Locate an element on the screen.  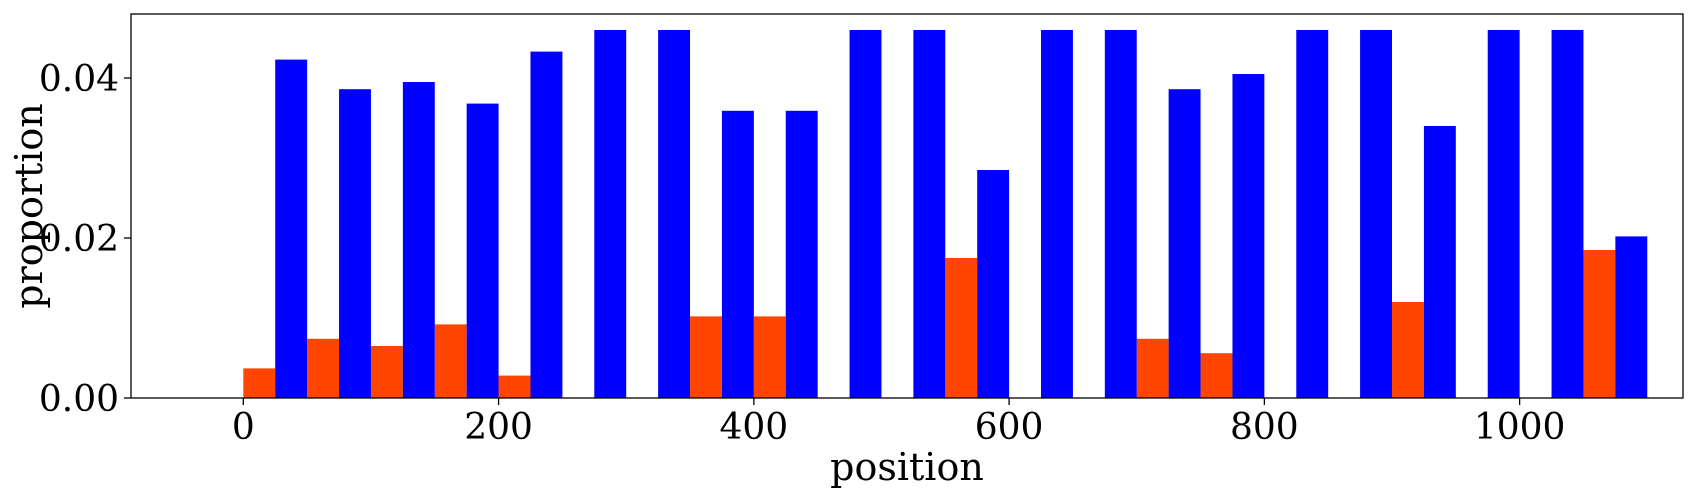
y-axis-ticks: 0.00 0.02 0.04 is located at coordinates (85, 239).